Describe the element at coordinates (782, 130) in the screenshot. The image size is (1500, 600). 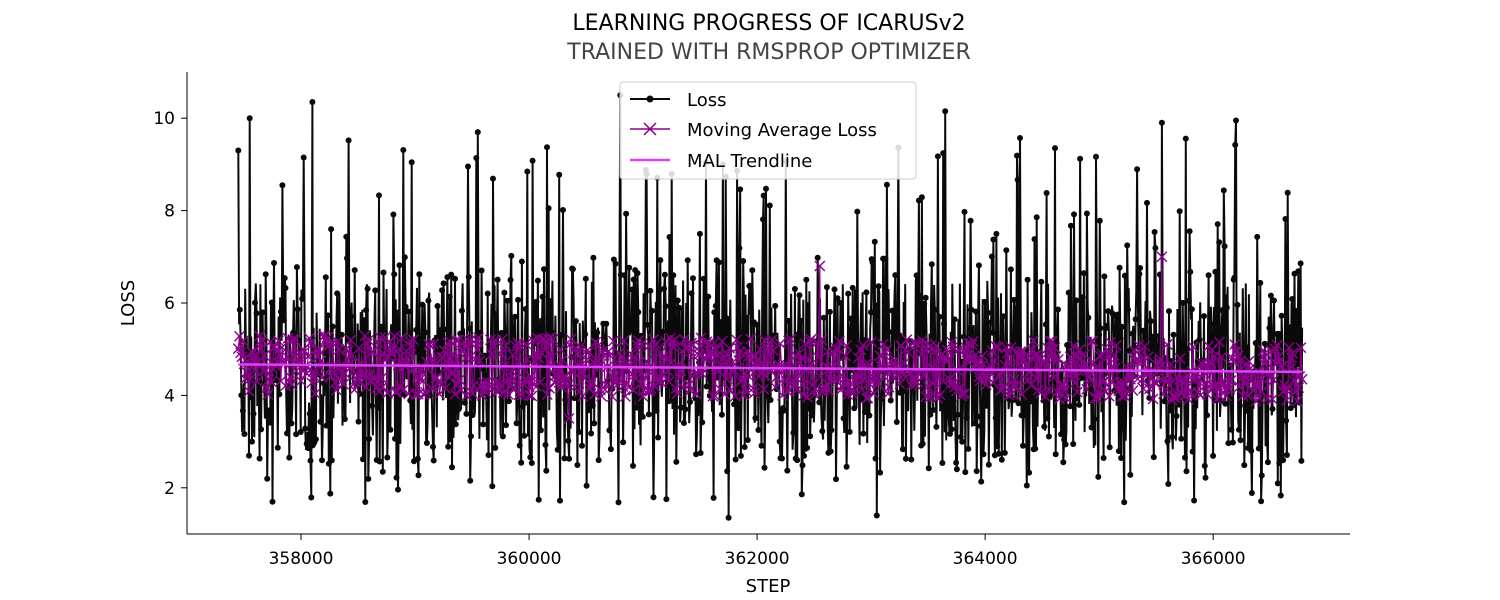
I see `legend-label-moving-average: Moving Average Loss` at that location.